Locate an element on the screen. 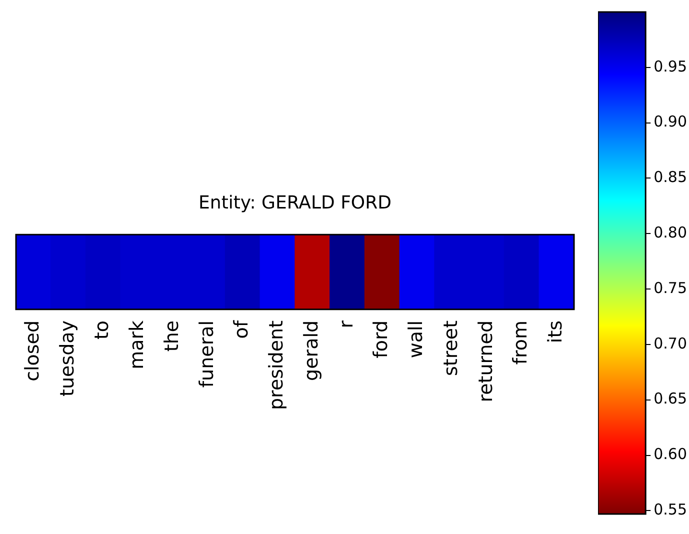 This screenshot has width=689, height=534. x-tick-label: street is located at coordinates (451, 348).